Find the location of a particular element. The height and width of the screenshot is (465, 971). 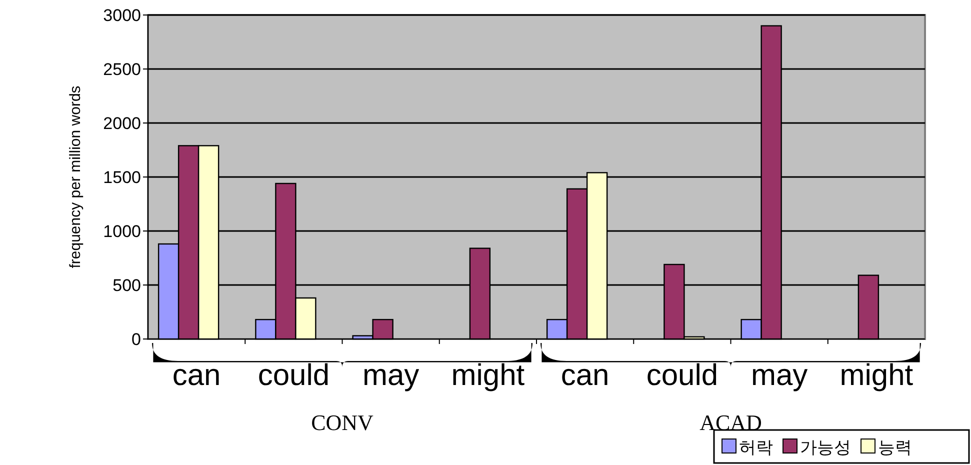

y-tick-label: 2500 is located at coordinates (122, 69).